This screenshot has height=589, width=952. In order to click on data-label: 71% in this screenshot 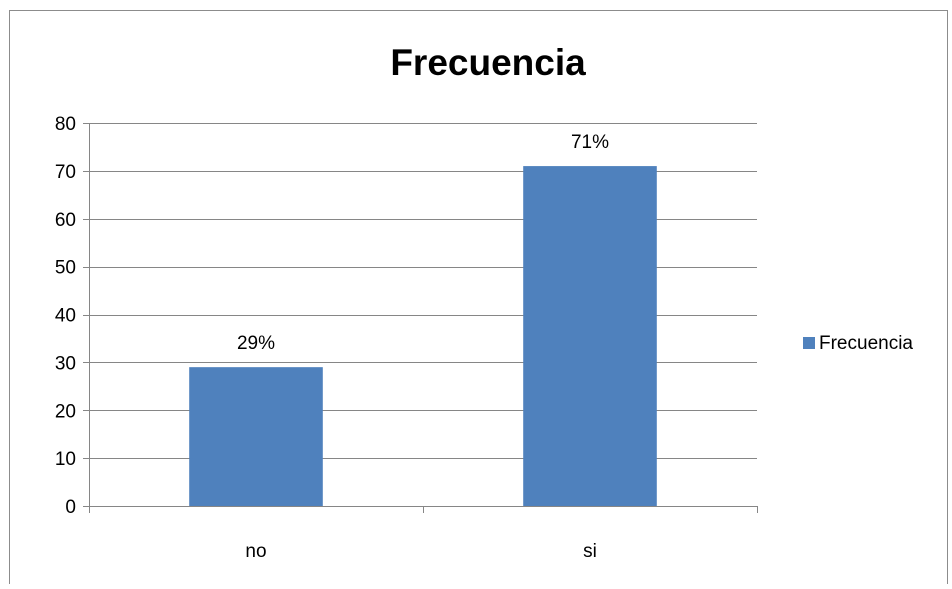, I will do `click(590, 142)`.